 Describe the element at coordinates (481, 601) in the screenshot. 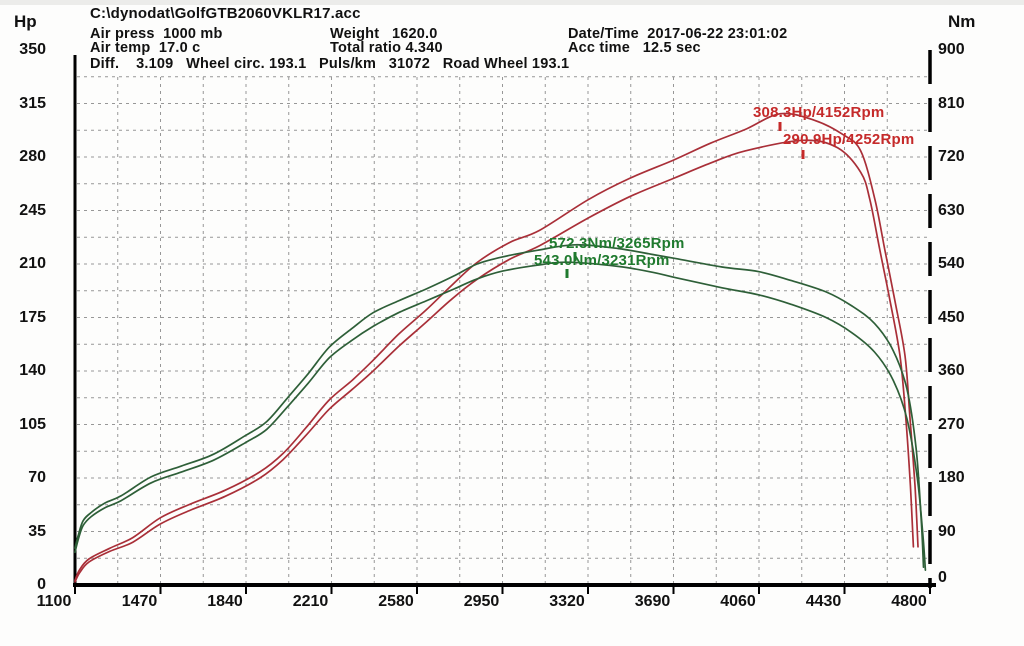

I see `rpm-tick-label: 2950` at that location.